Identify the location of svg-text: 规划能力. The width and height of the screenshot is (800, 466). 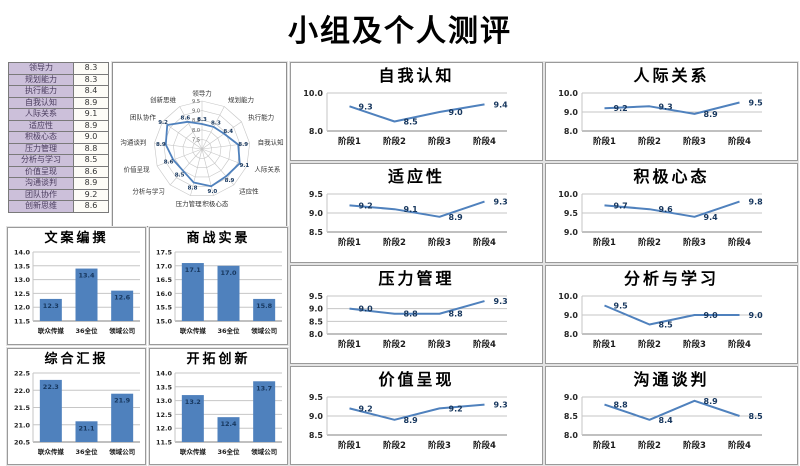
(241, 98).